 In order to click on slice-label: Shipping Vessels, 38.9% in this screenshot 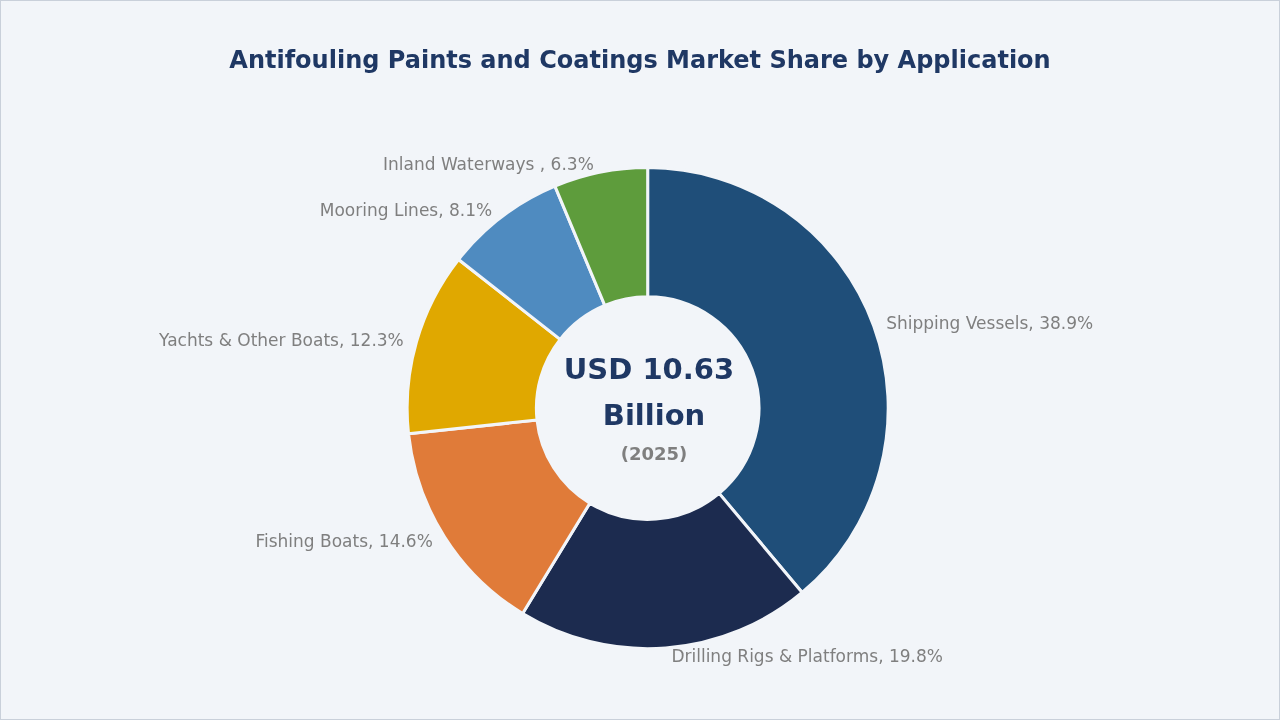, I will do `click(990, 323)`.